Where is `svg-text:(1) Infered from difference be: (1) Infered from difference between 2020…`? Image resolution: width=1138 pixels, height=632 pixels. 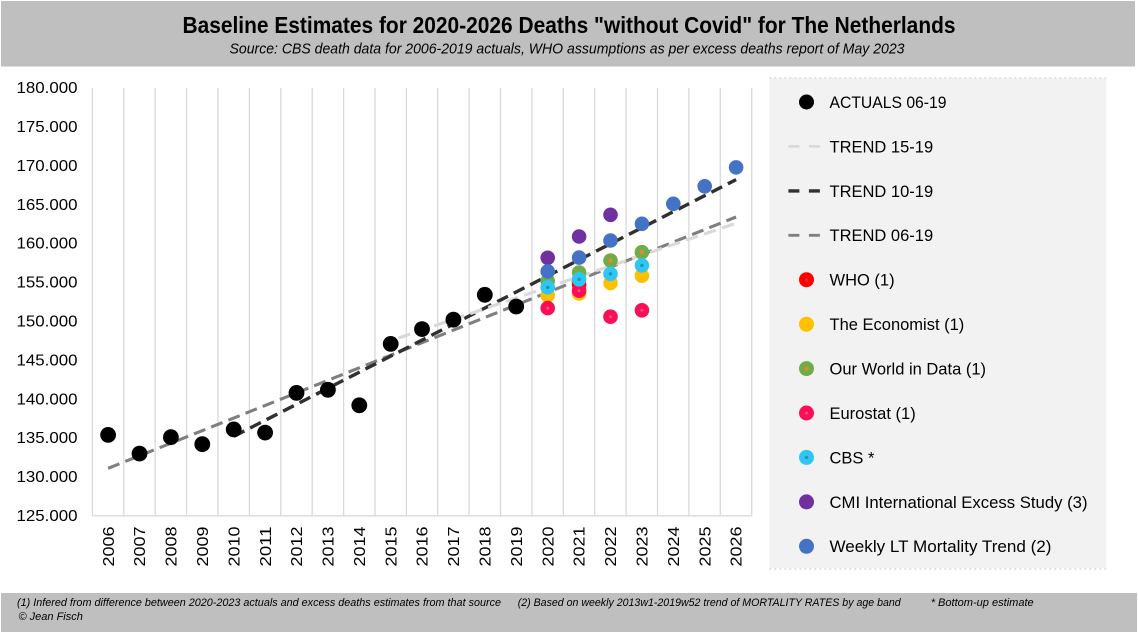 svg-text:(1) Infered from difference be: (1) Infered from difference between 2020… is located at coordinates (259, 603).